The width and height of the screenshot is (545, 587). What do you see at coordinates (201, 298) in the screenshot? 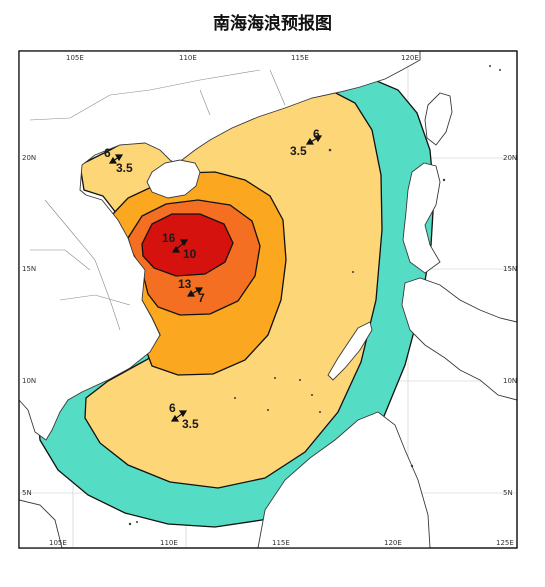
I see `wave-label-south-core-low: 7` at bounding box center [201, 298].